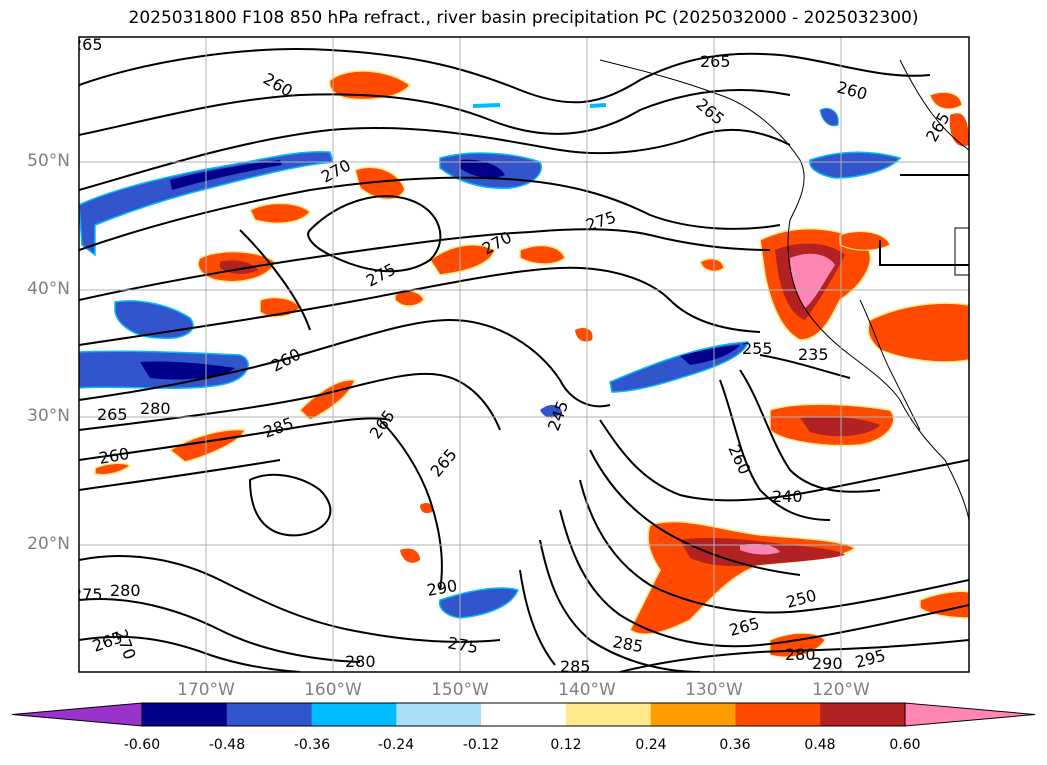 The image size is (1047, 765). Describe the element at coordinates (735, 745) in the screenshot. I see `colorbar-tick-label: 0.36` at that location.